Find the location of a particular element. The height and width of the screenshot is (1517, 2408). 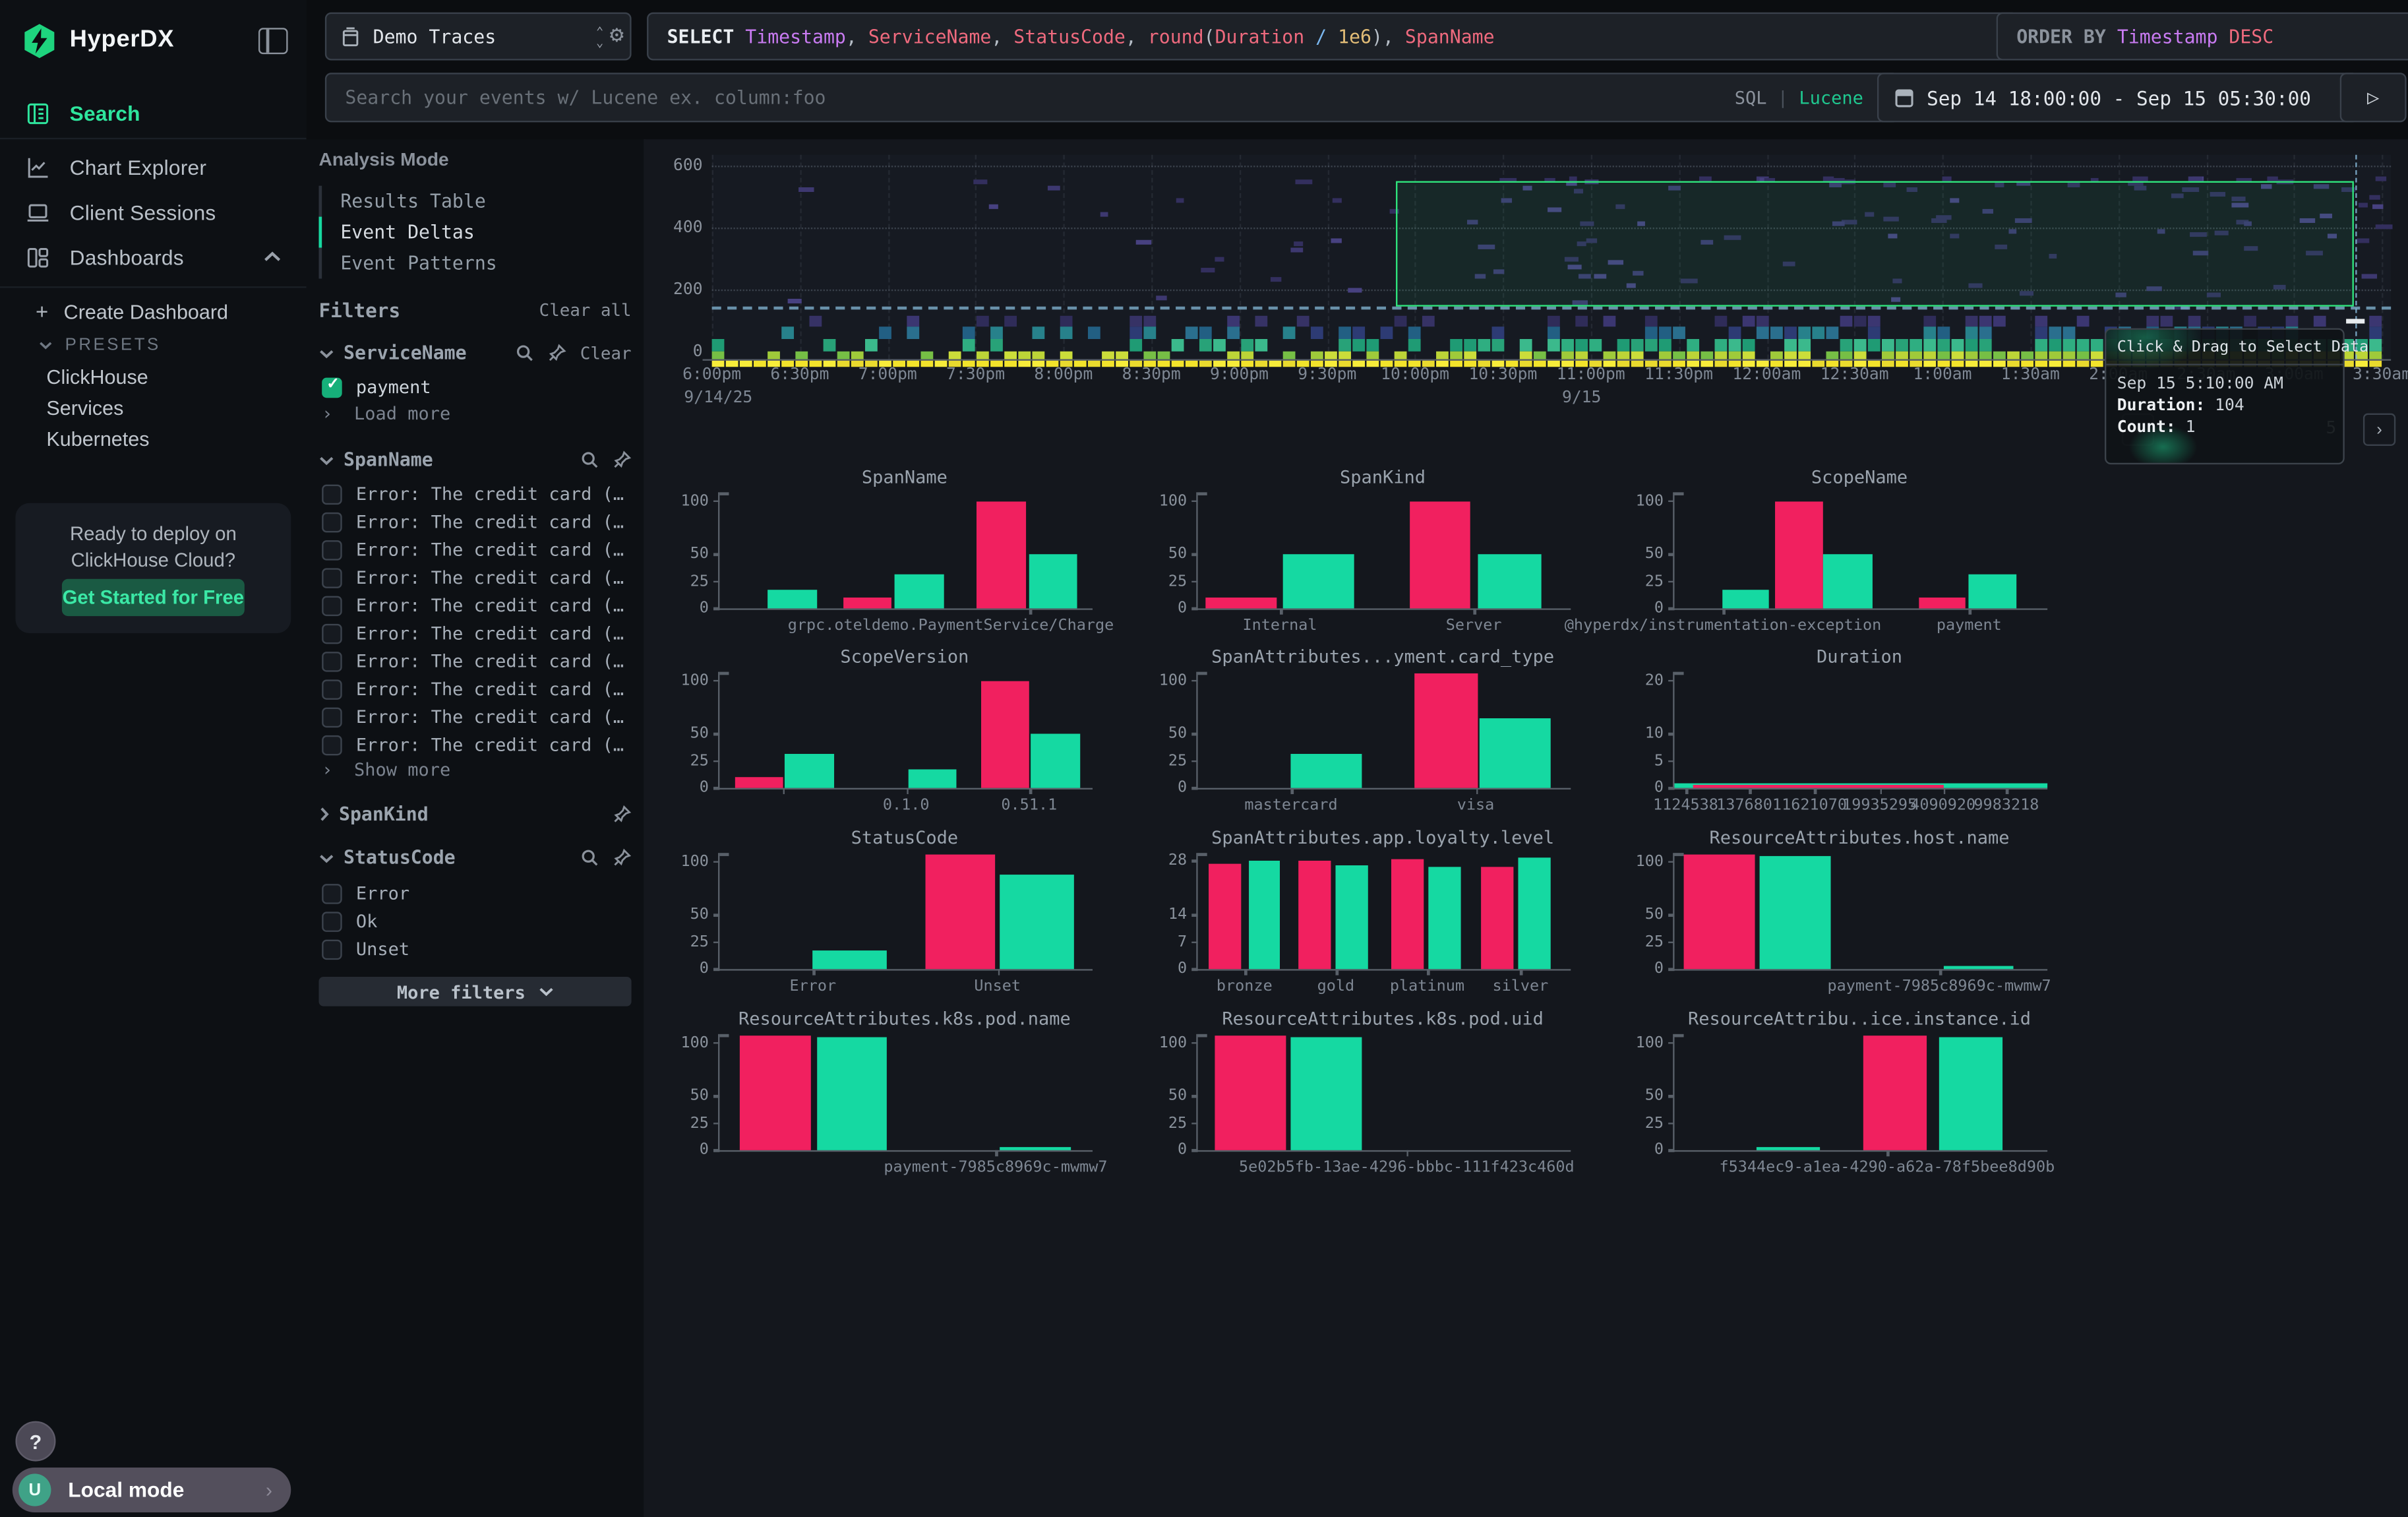

run-query-button: ▷ is located at coordinates (2373, 98).